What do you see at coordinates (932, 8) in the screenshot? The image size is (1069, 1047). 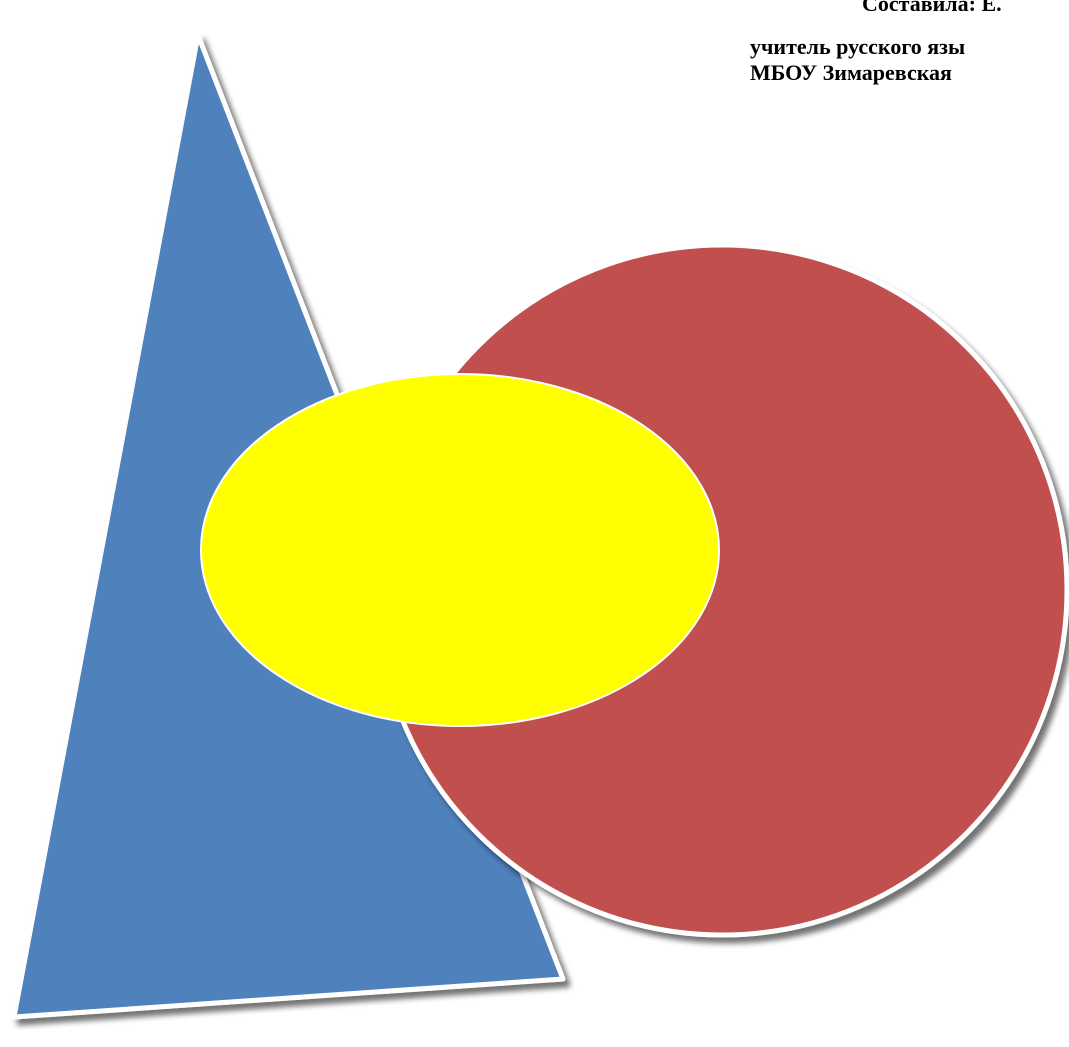 I see `author-name-line: Составила: Е.` at bounding box center [932, 8].